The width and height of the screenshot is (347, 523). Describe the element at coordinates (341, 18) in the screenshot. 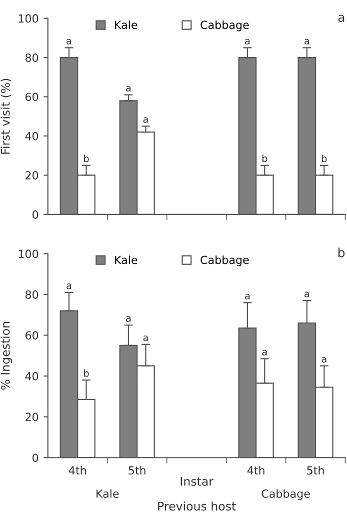

I see `chart-title: a` at that location.